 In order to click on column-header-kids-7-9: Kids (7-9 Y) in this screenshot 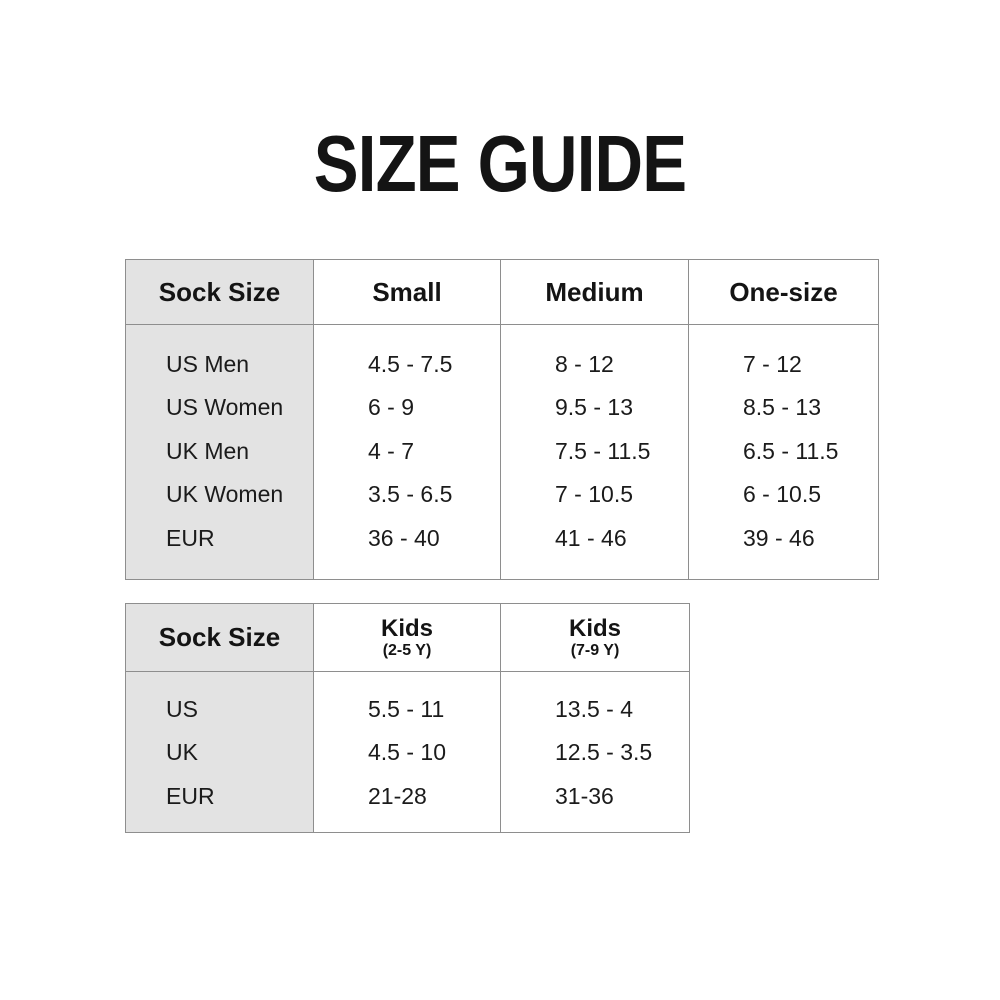, I will do `click(595, 637)`.